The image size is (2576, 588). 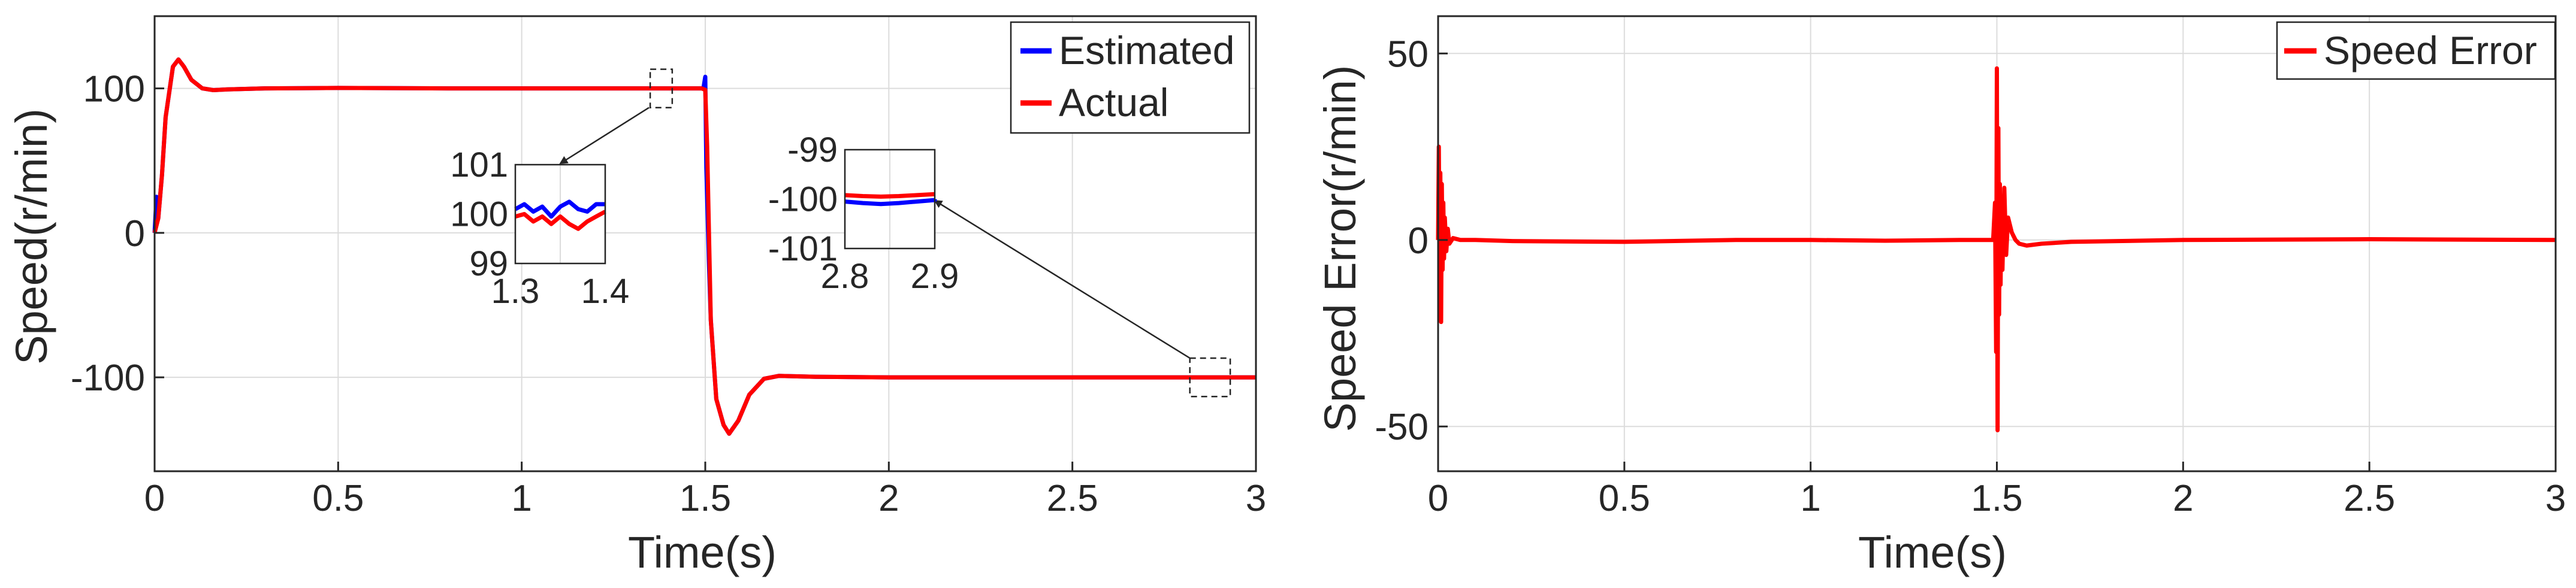 What do you see at coordinates (560, 209) in the screenshot?
I see `inset-positive-series-estimated-line` at bounding box center [560, 209].